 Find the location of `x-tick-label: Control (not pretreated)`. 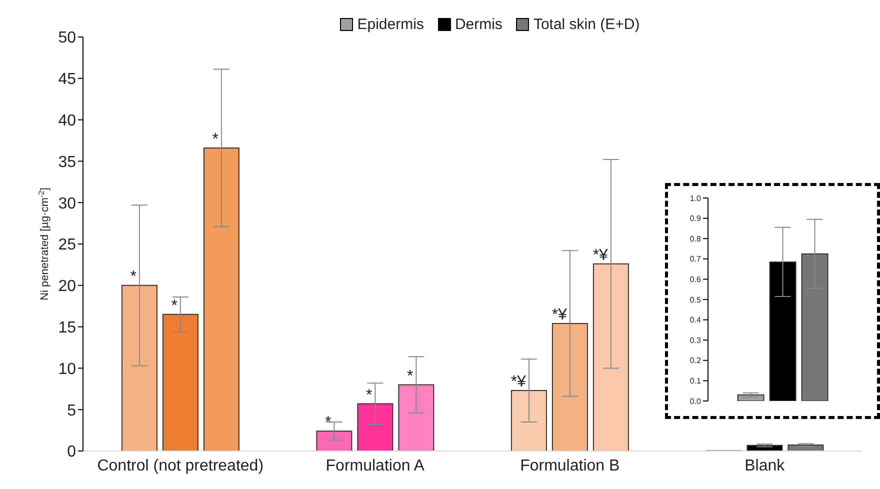

x-tick-label: Control (not pretreated) is located at coordinates (180, 465).